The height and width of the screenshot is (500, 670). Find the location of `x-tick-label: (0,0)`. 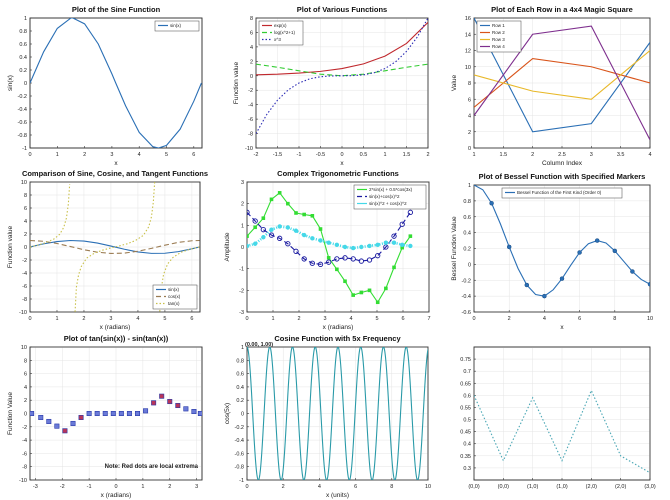

x-tick-label: (0,0) is located at coordinates (473, 487).